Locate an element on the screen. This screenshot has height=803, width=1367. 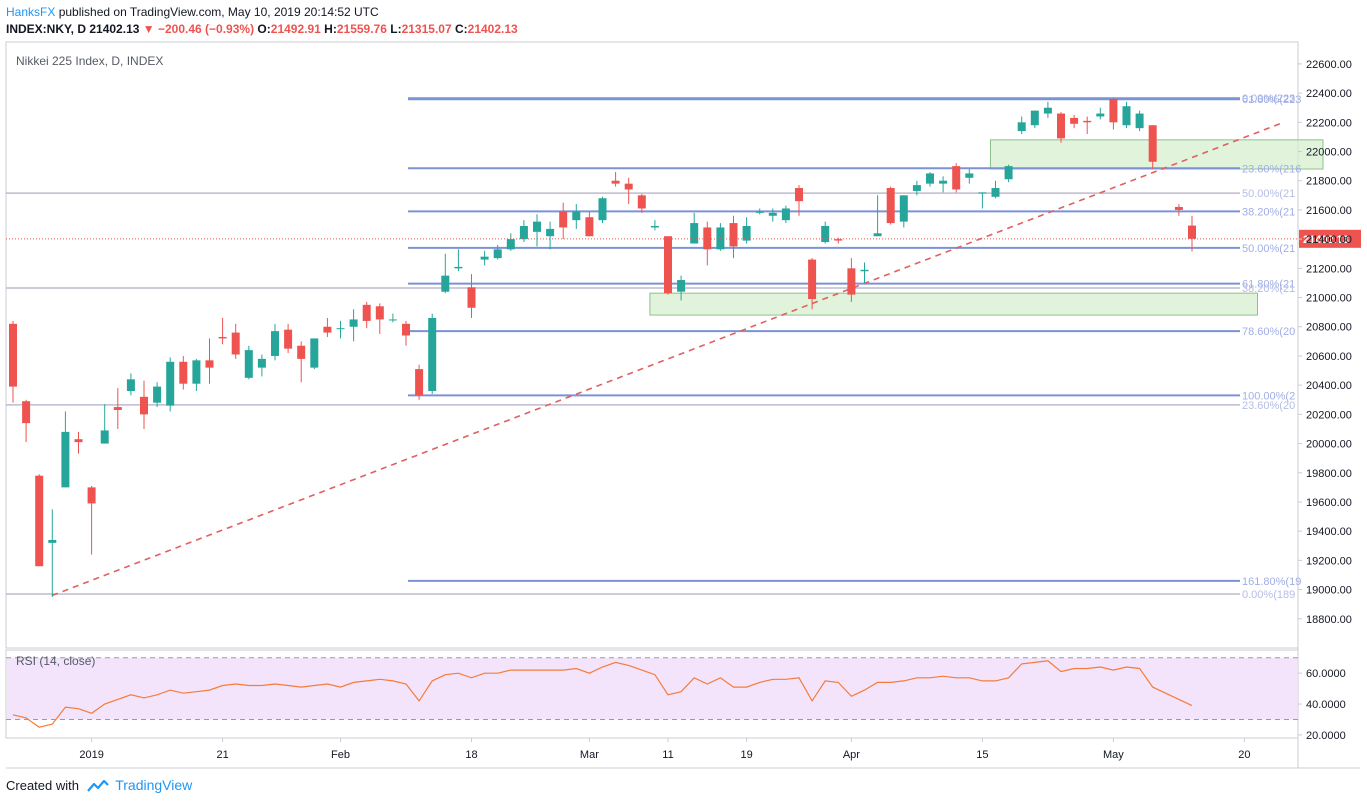
price-tick-label: 19600.00 is located at coordinates (1329, 503).